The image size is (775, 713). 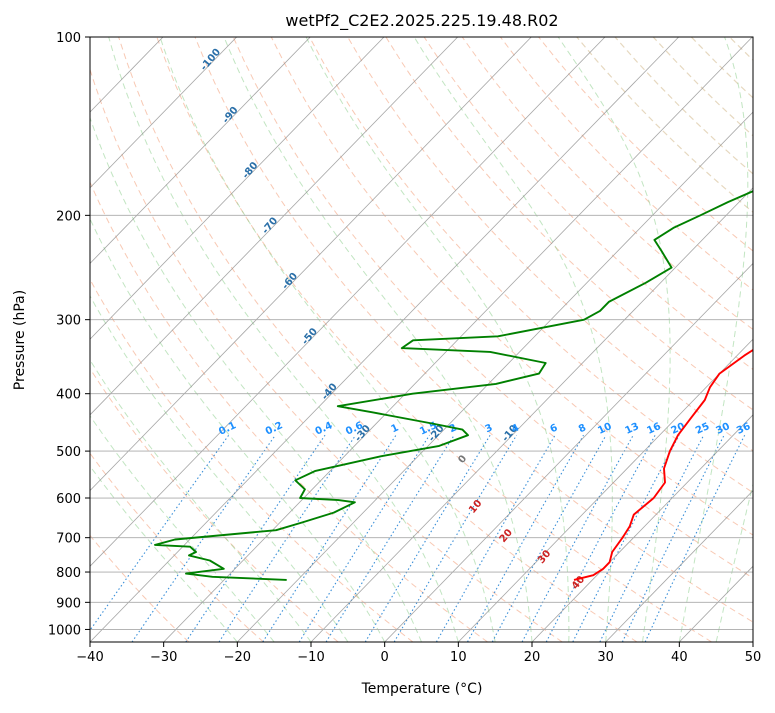 I want to click on x-tick-label: −30, so click(x=163, y=657).